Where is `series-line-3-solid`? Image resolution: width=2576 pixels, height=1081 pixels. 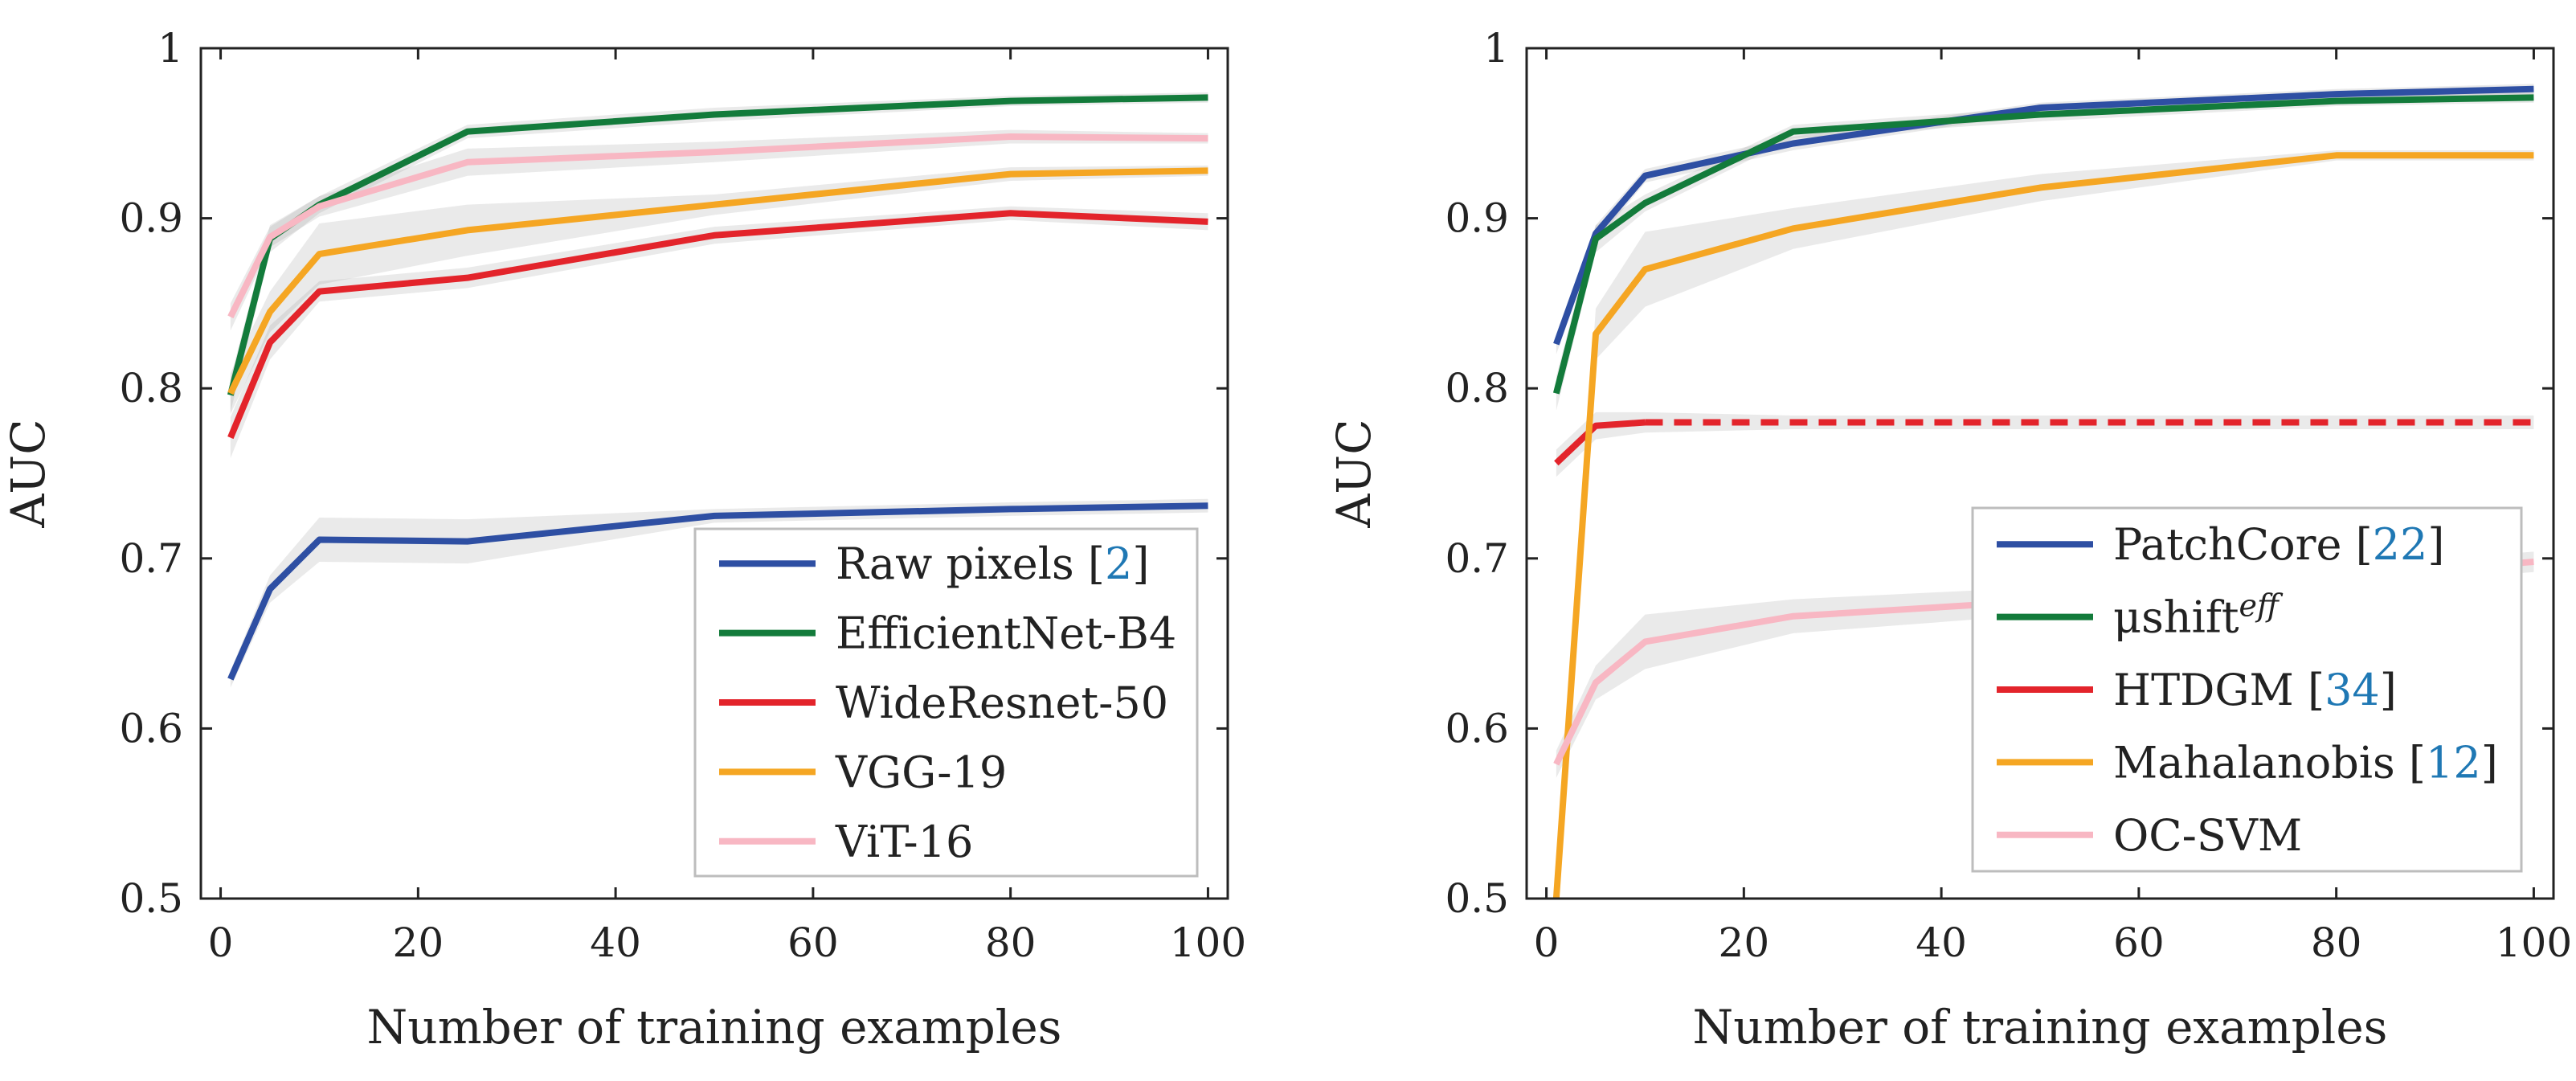 series-line-3-solid is located at coordinates (1600, 442).